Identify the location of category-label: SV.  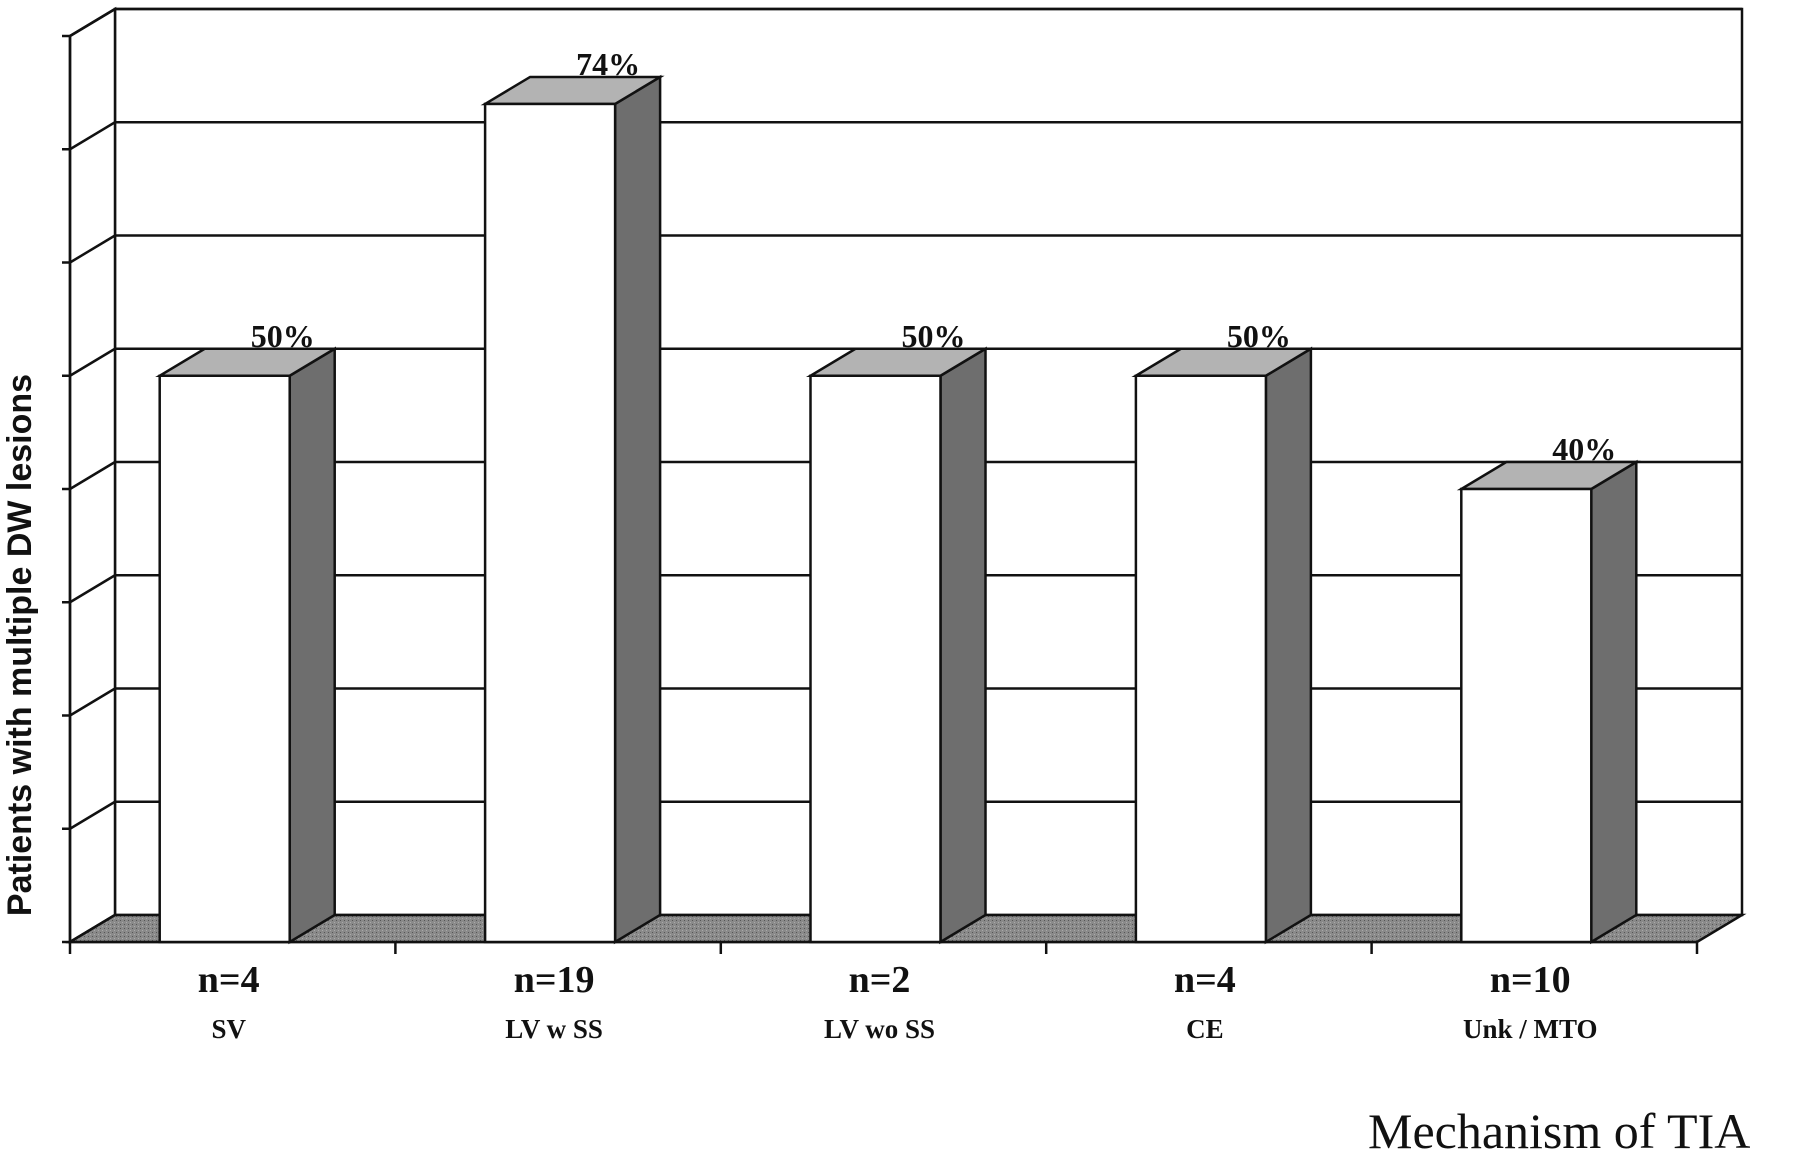
(228, 1029).